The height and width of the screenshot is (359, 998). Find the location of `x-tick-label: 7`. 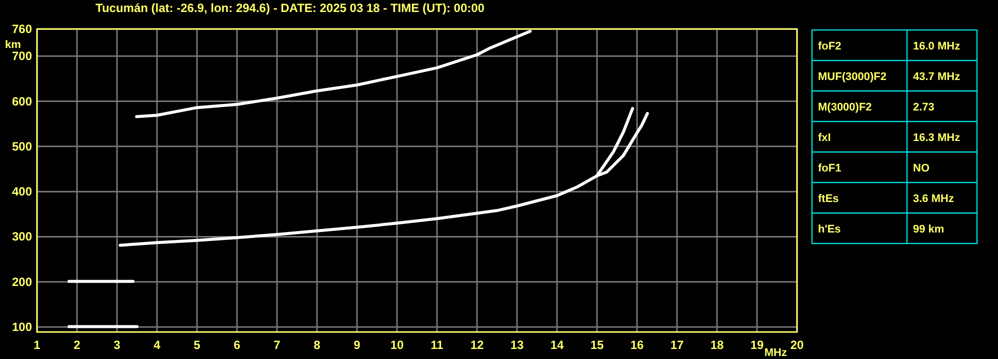

x-tick-label: 7 is located at coordinates (277, 345).